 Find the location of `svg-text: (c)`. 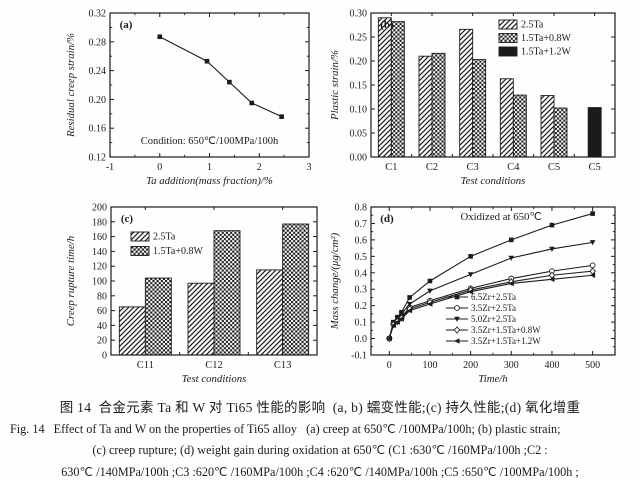

svg-text: (c) is located at coordinates (127, 219).